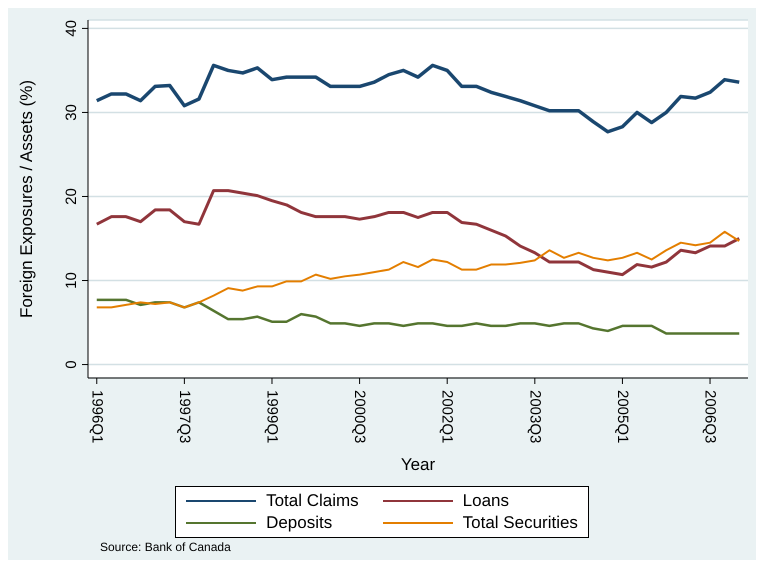 The image size is (764, 568). What do you see at coordinates (271, 417) in the screenshot?
I see `x-tick-label: 1999Q1` at bounding box center [271, 417].